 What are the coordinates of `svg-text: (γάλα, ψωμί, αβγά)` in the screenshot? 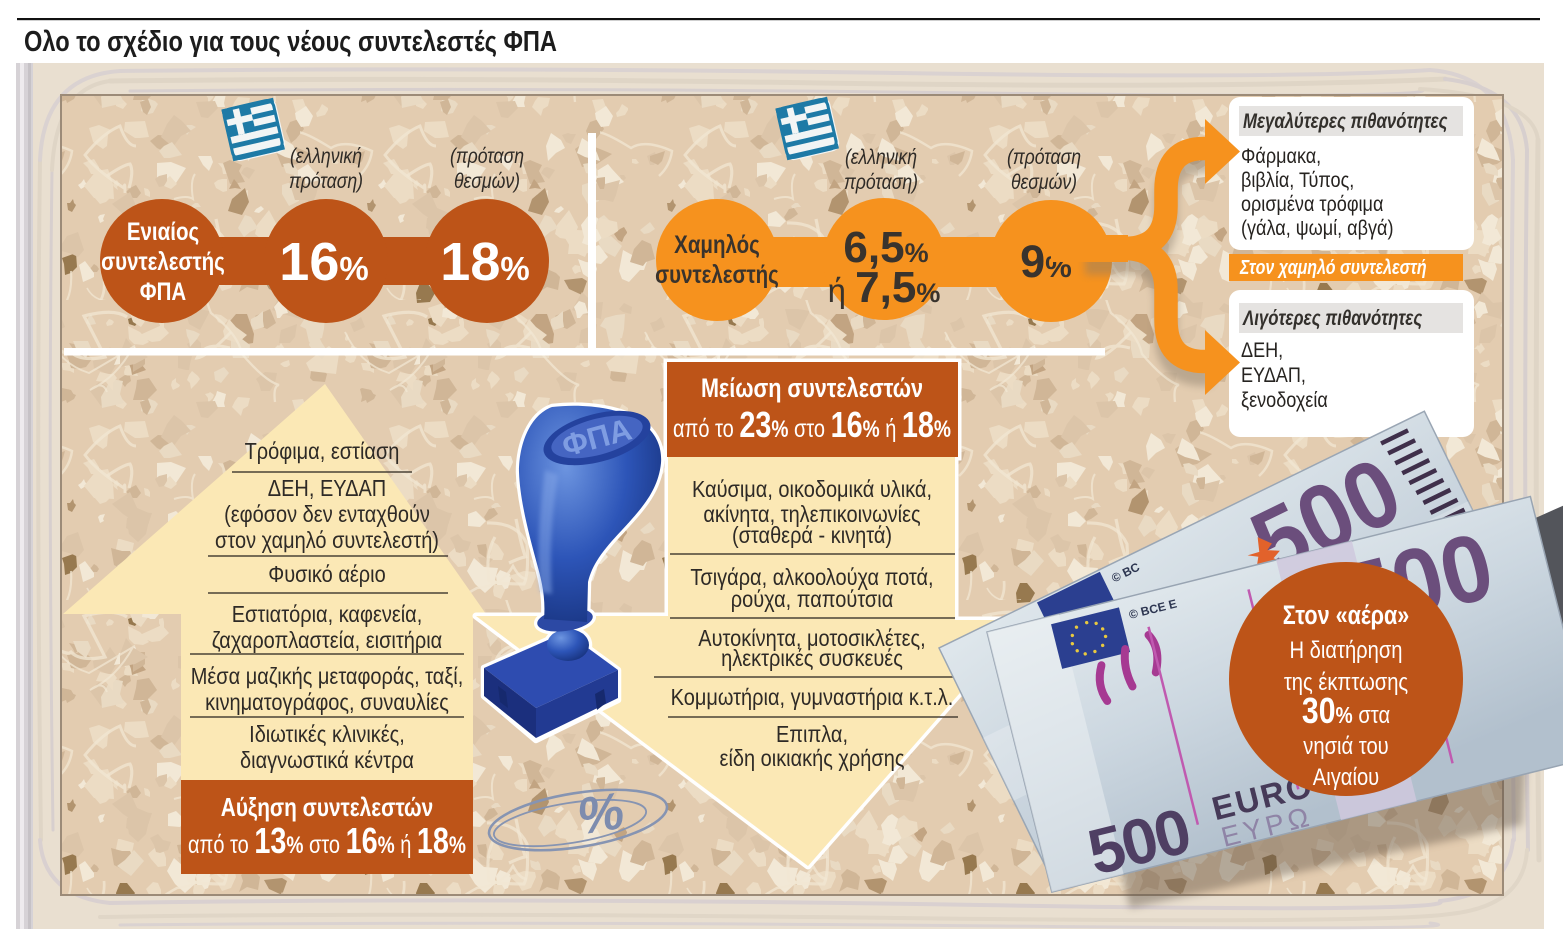 It's located at (1317, 228).